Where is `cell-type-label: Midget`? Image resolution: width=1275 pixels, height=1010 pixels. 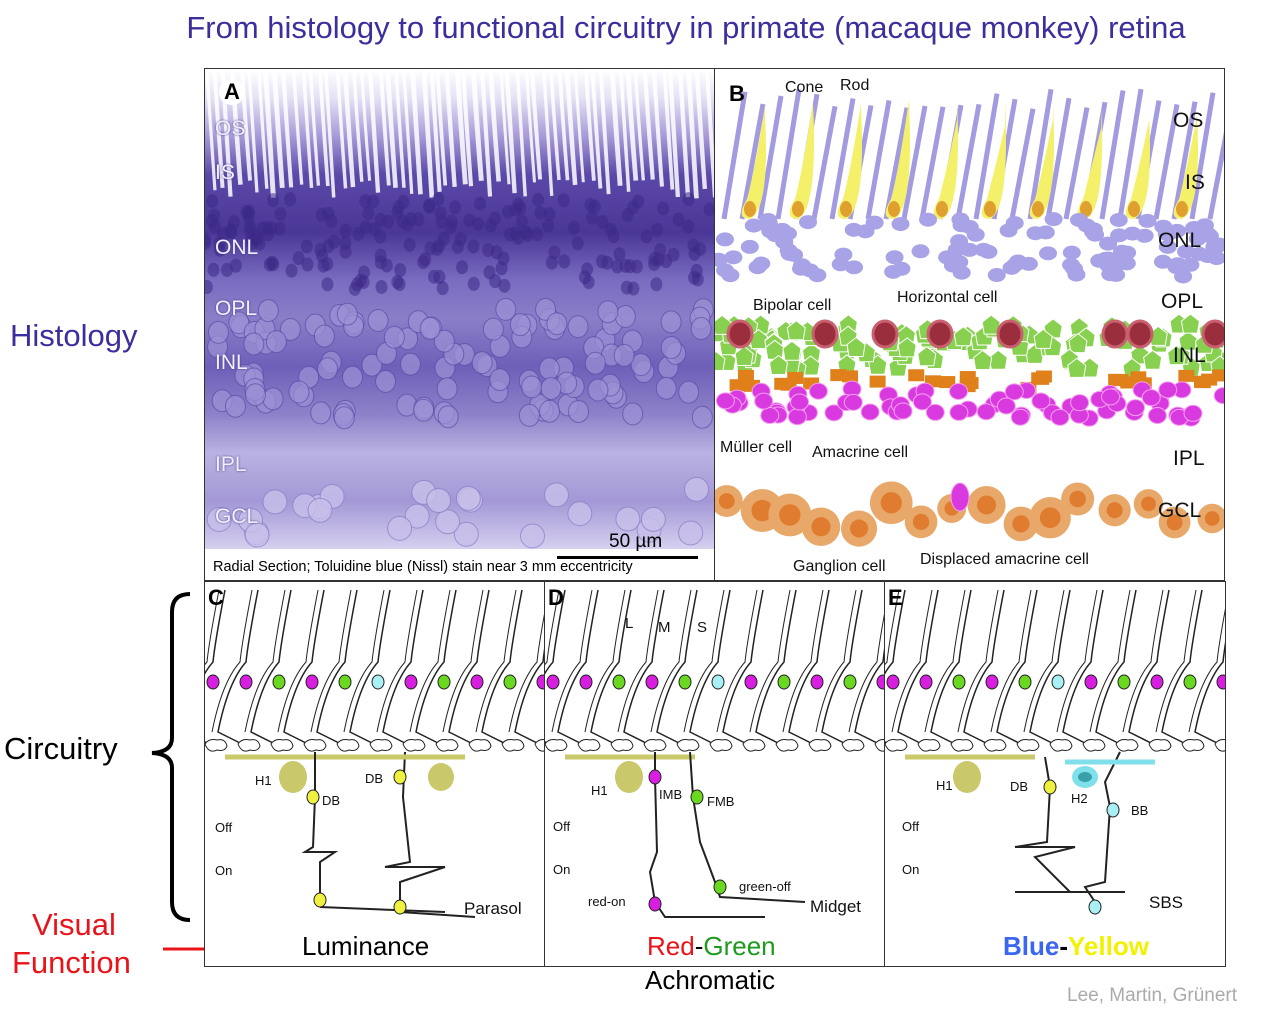 cell-type-label: Midget is located at coordinates (836, 906).